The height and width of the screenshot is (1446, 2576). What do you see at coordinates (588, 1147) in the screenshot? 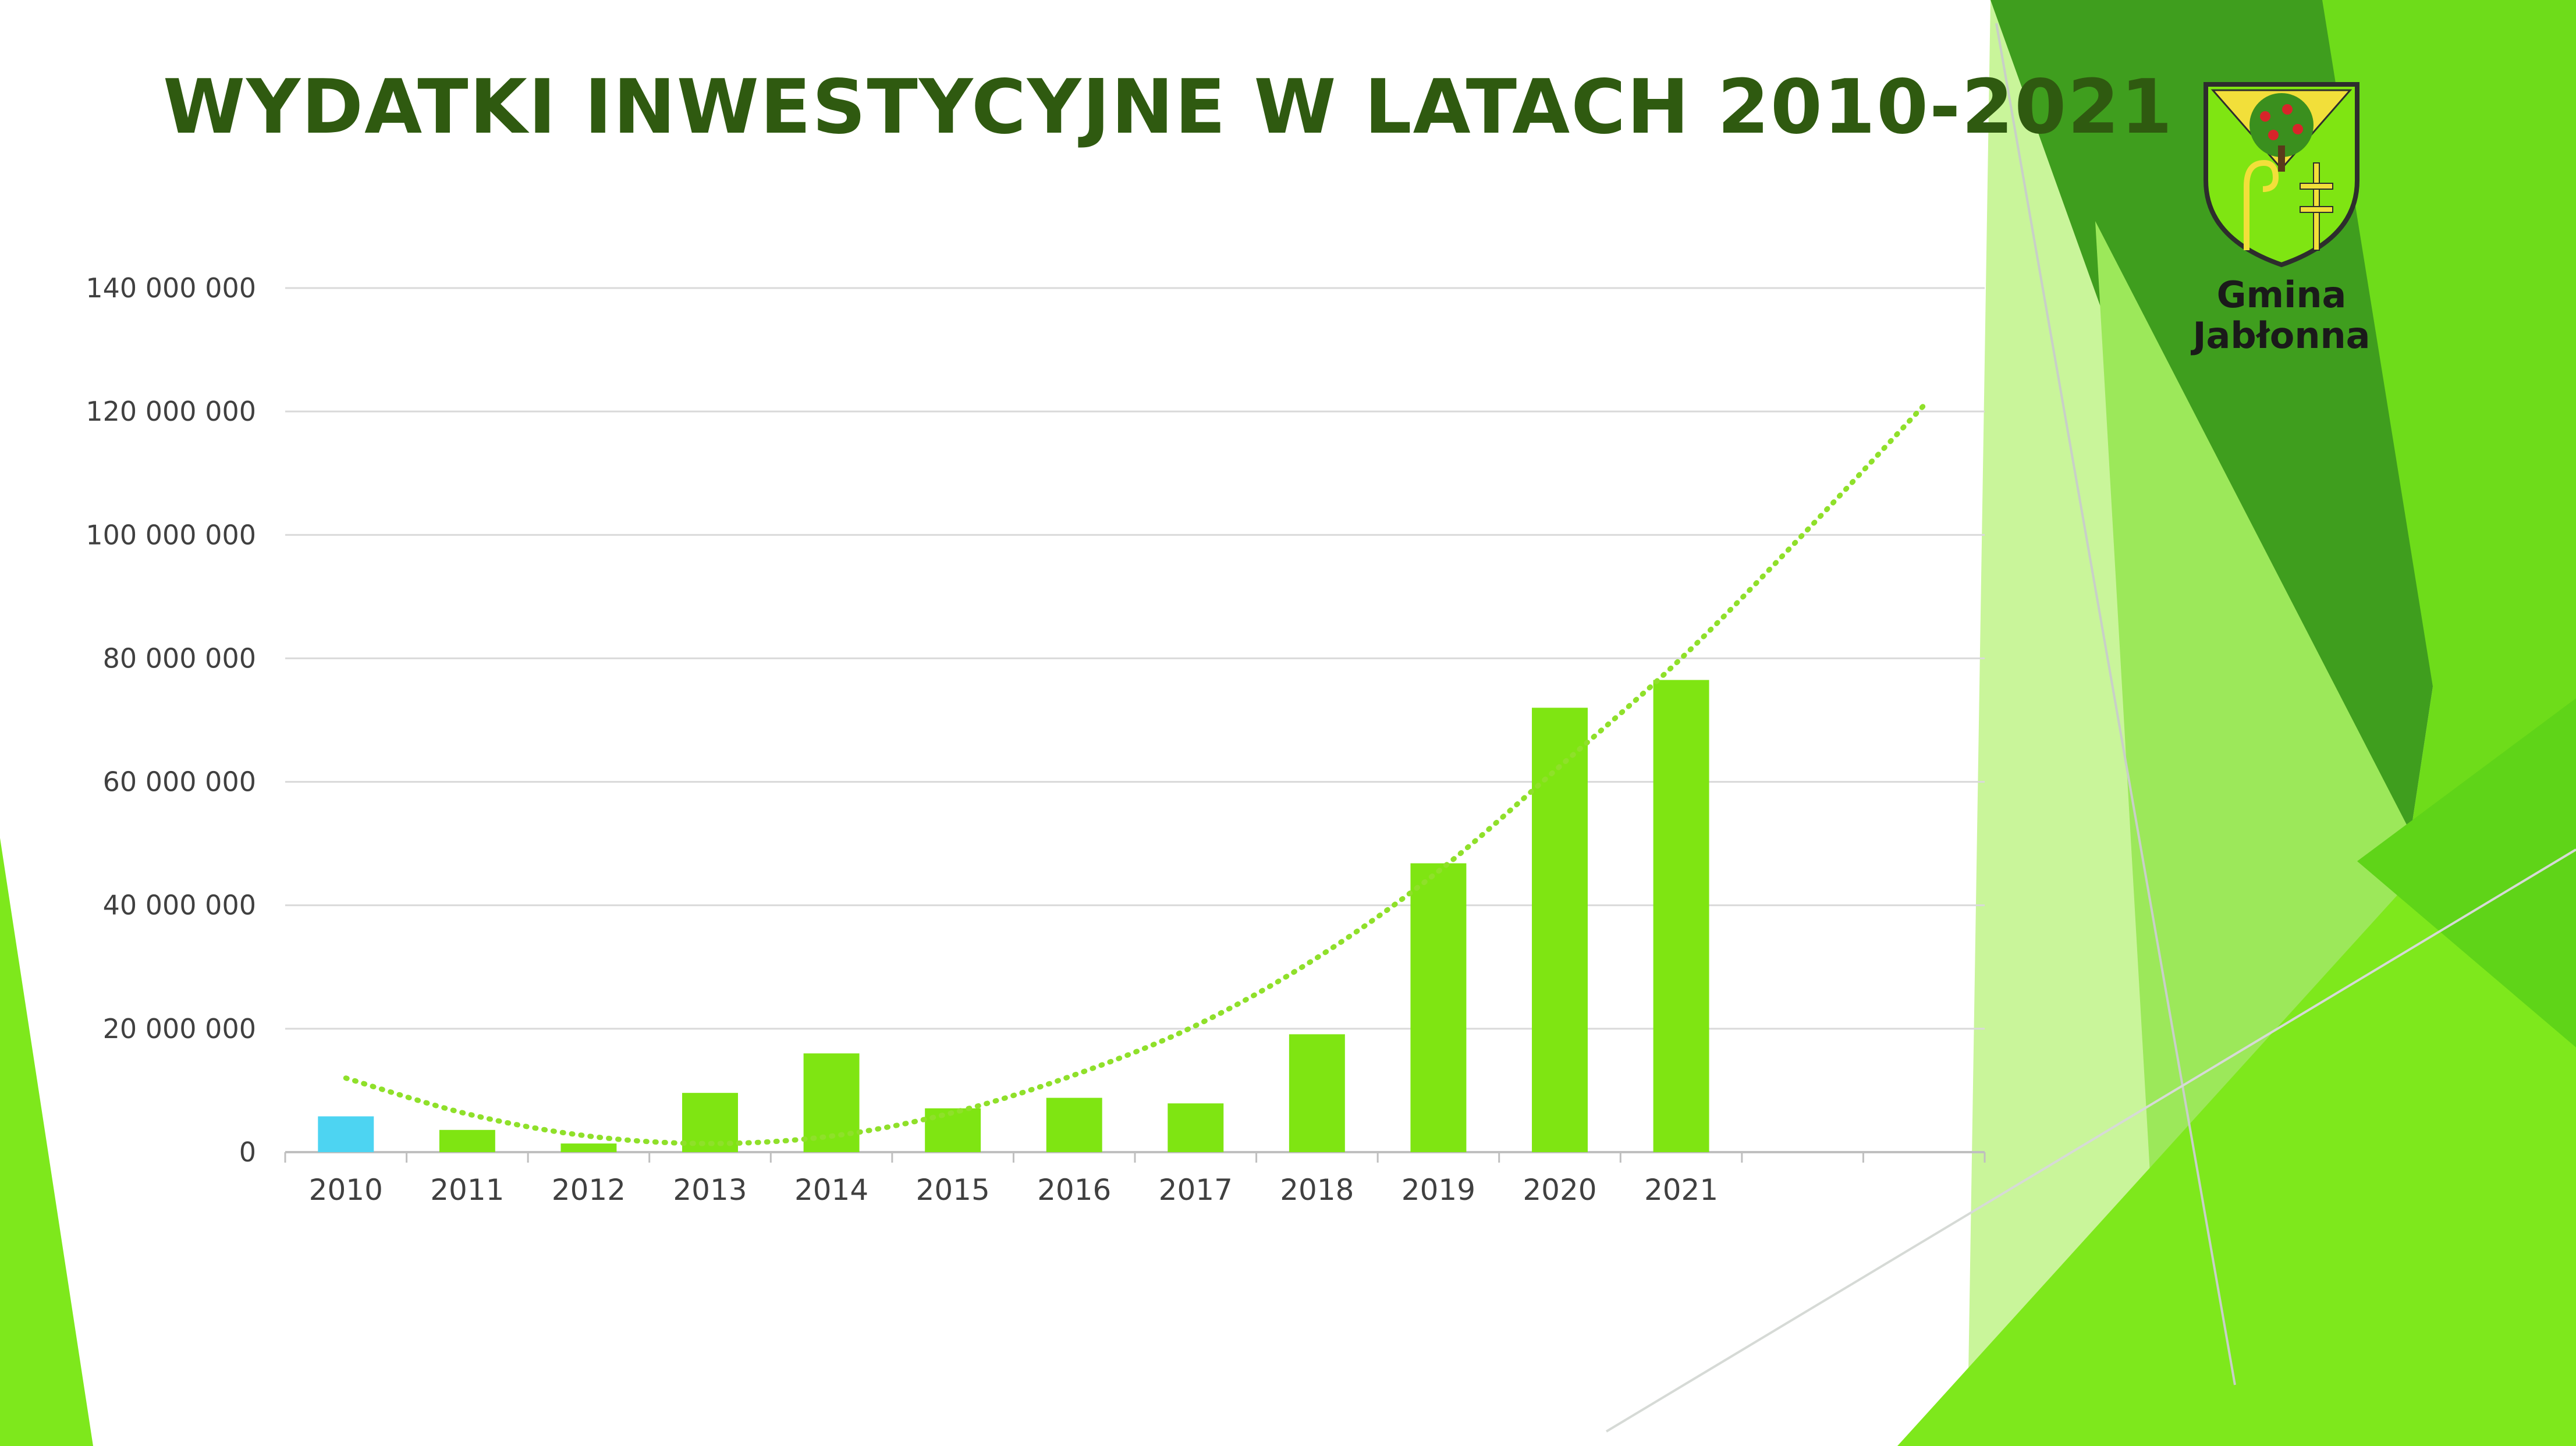
I see `bar-2012` at bounding box center [588, 1147].